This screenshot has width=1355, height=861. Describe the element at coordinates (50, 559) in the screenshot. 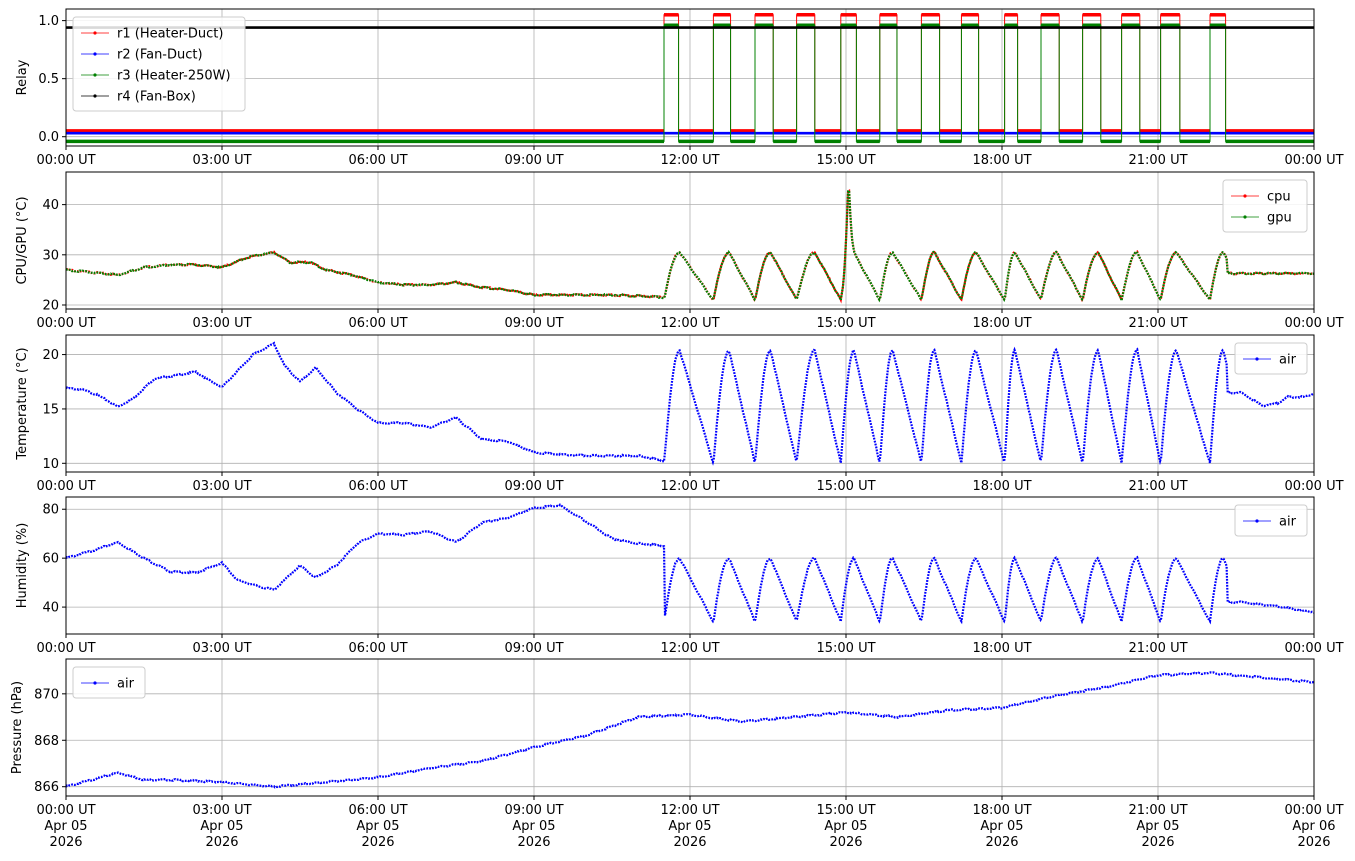

I see `y-tick-label: 60` at that location.